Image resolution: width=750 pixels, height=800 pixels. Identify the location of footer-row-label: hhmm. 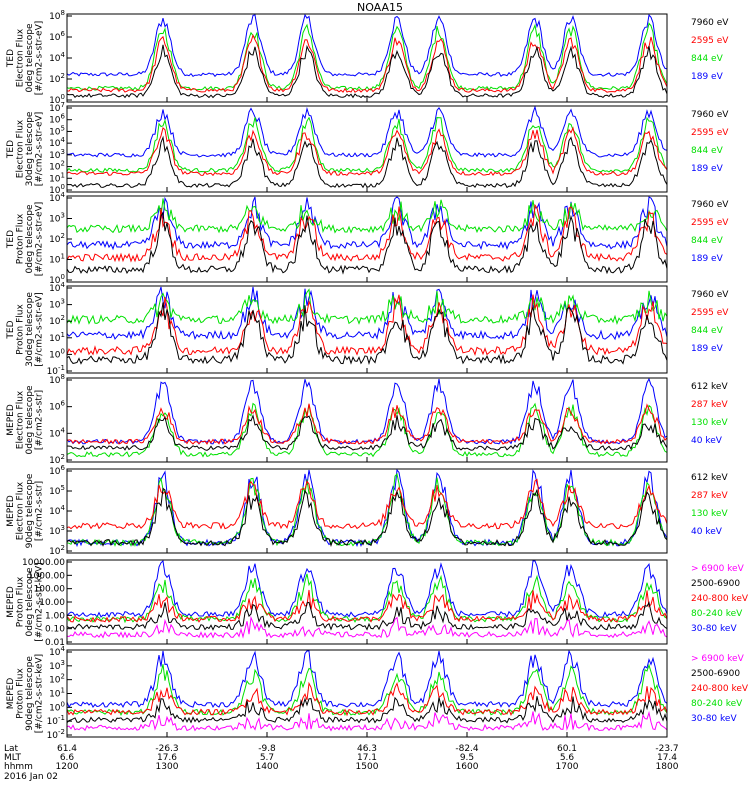
(18, 767).